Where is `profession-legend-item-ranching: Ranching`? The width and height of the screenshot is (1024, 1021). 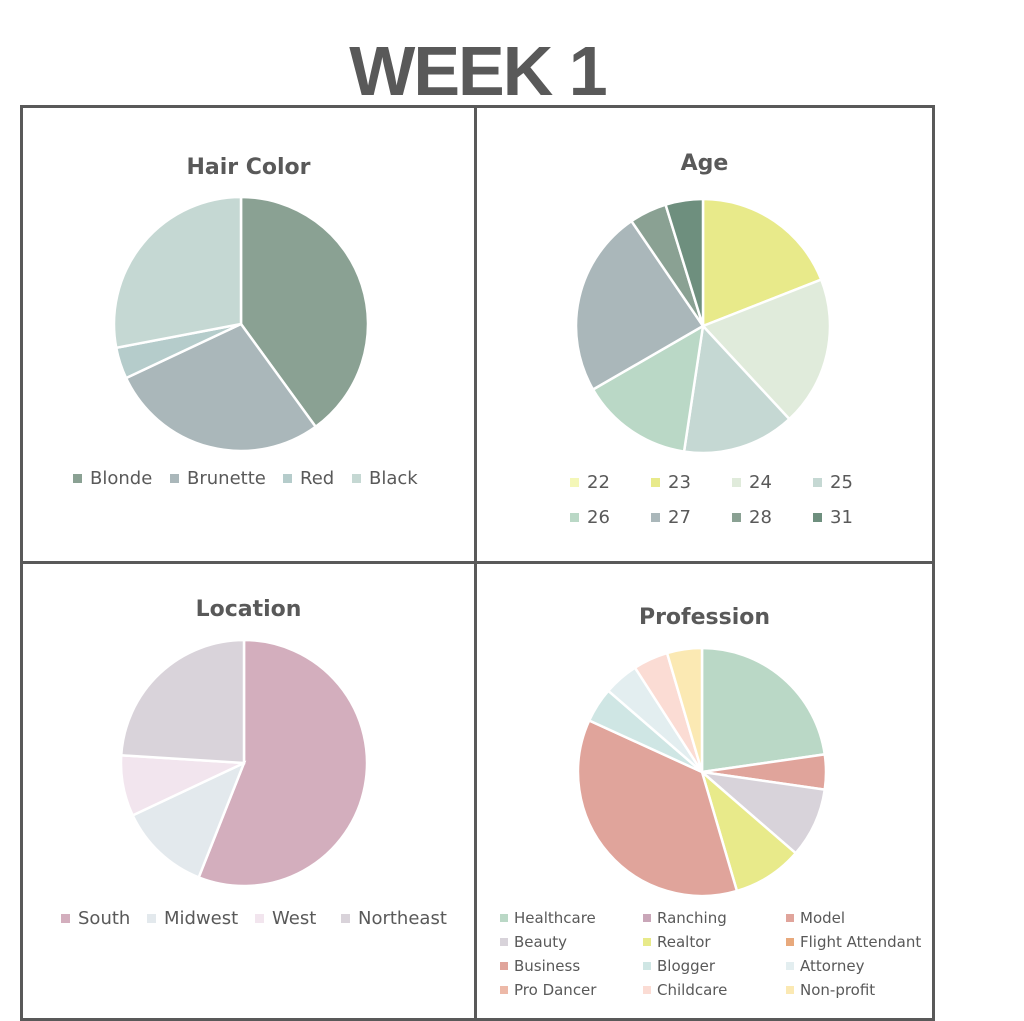 profession-legend-item-ranching: Ranching is located at coordinates (685, 918).